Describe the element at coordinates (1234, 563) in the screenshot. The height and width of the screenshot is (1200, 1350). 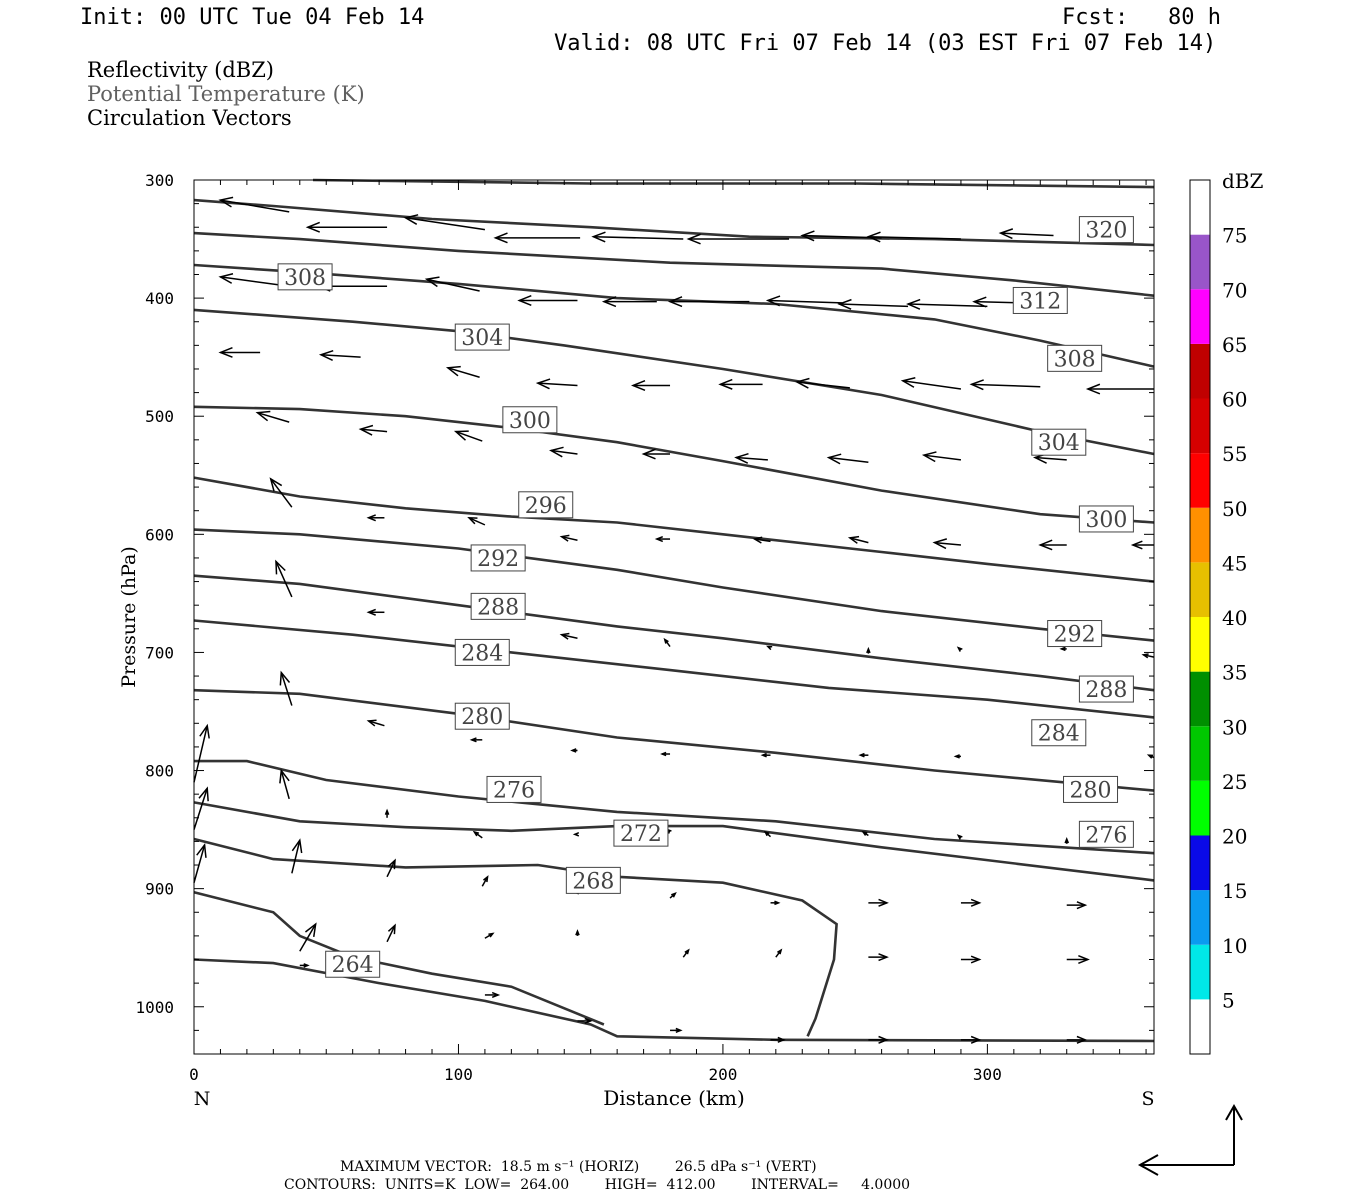
I see `colorbar-level-label: 45` at that location.